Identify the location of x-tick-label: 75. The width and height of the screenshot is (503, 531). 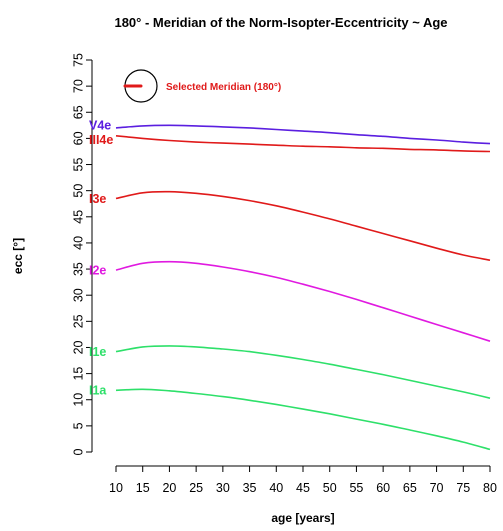
(463, 488).